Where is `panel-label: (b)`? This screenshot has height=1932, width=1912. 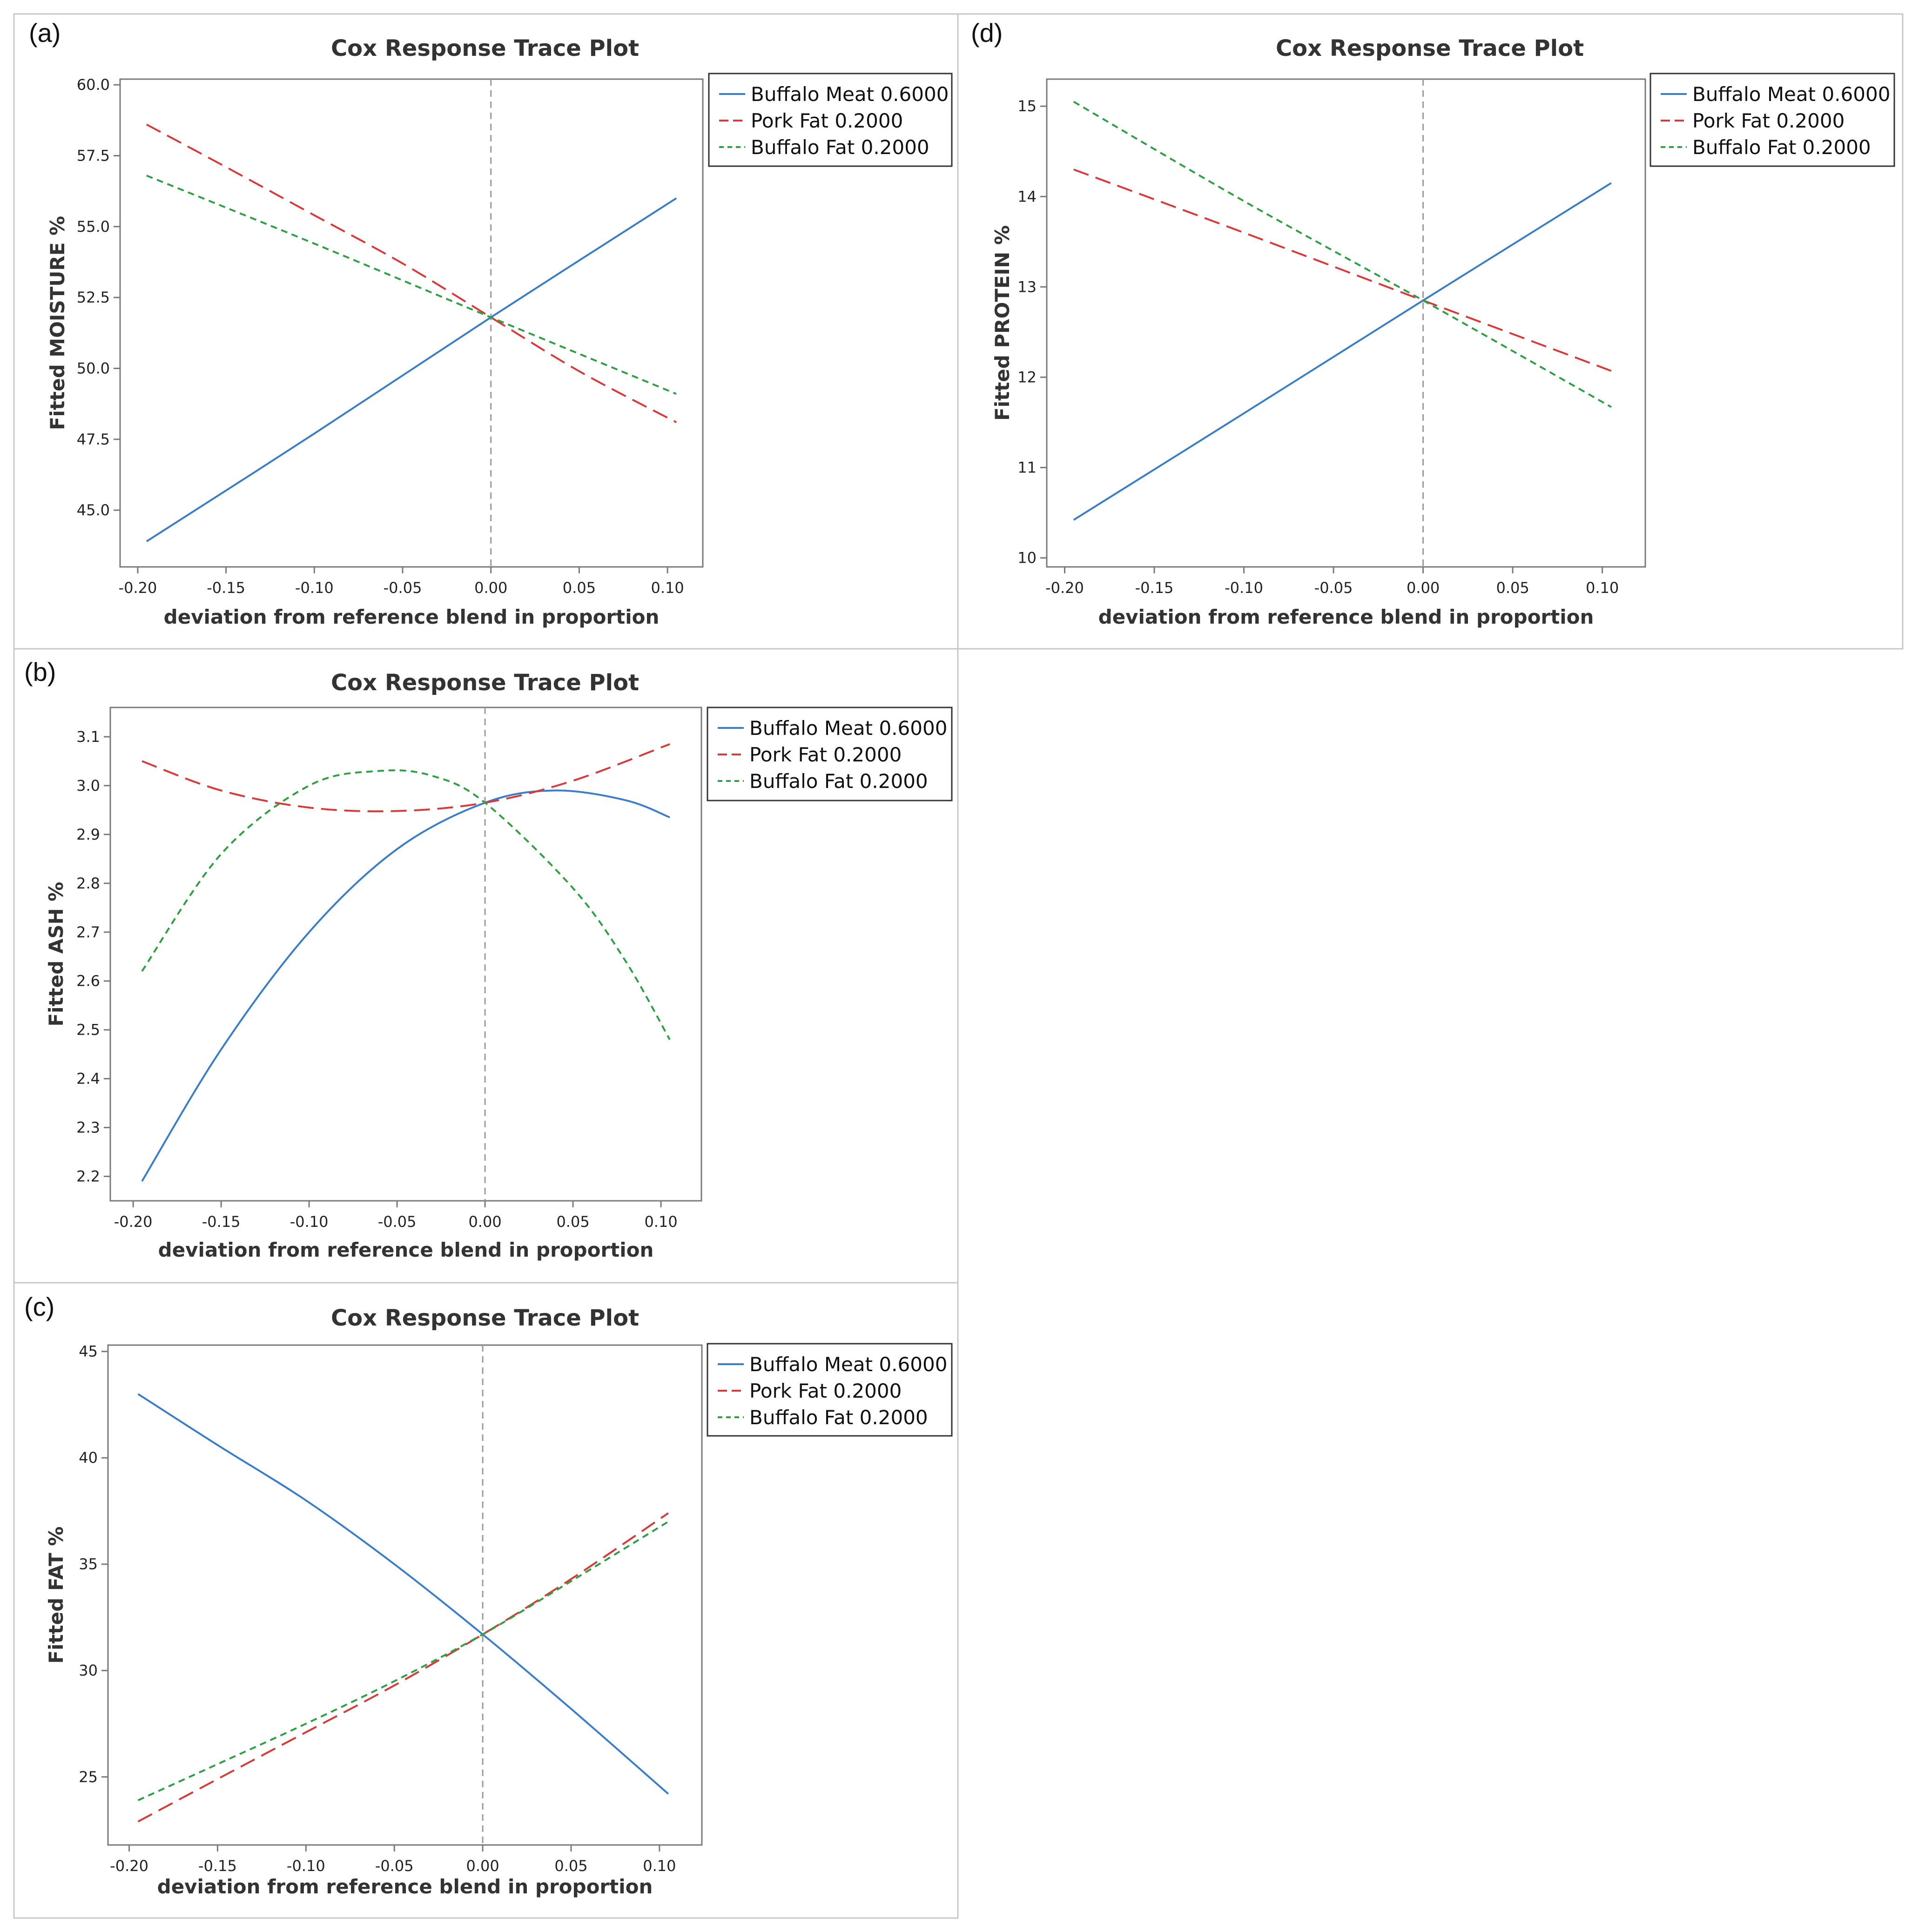
panel-label: (b) is located at coordinates (40, 672).